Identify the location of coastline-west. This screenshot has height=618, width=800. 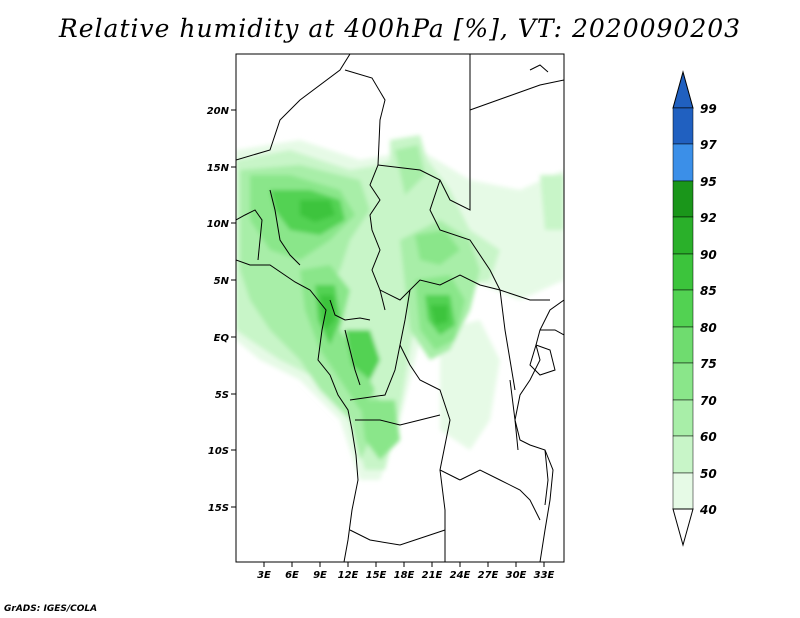
(297, 410).